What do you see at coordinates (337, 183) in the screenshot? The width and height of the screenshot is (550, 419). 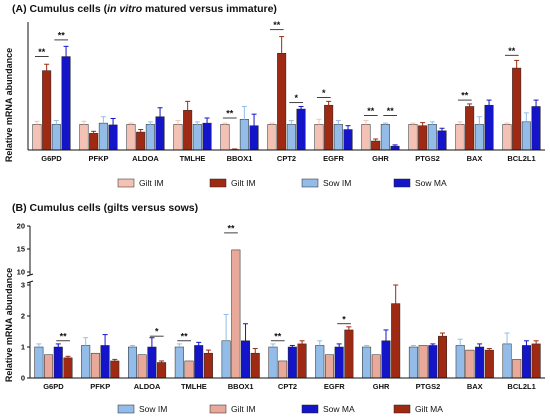 I see `legend-label: Sow IM` at bounding box center [337, 183].